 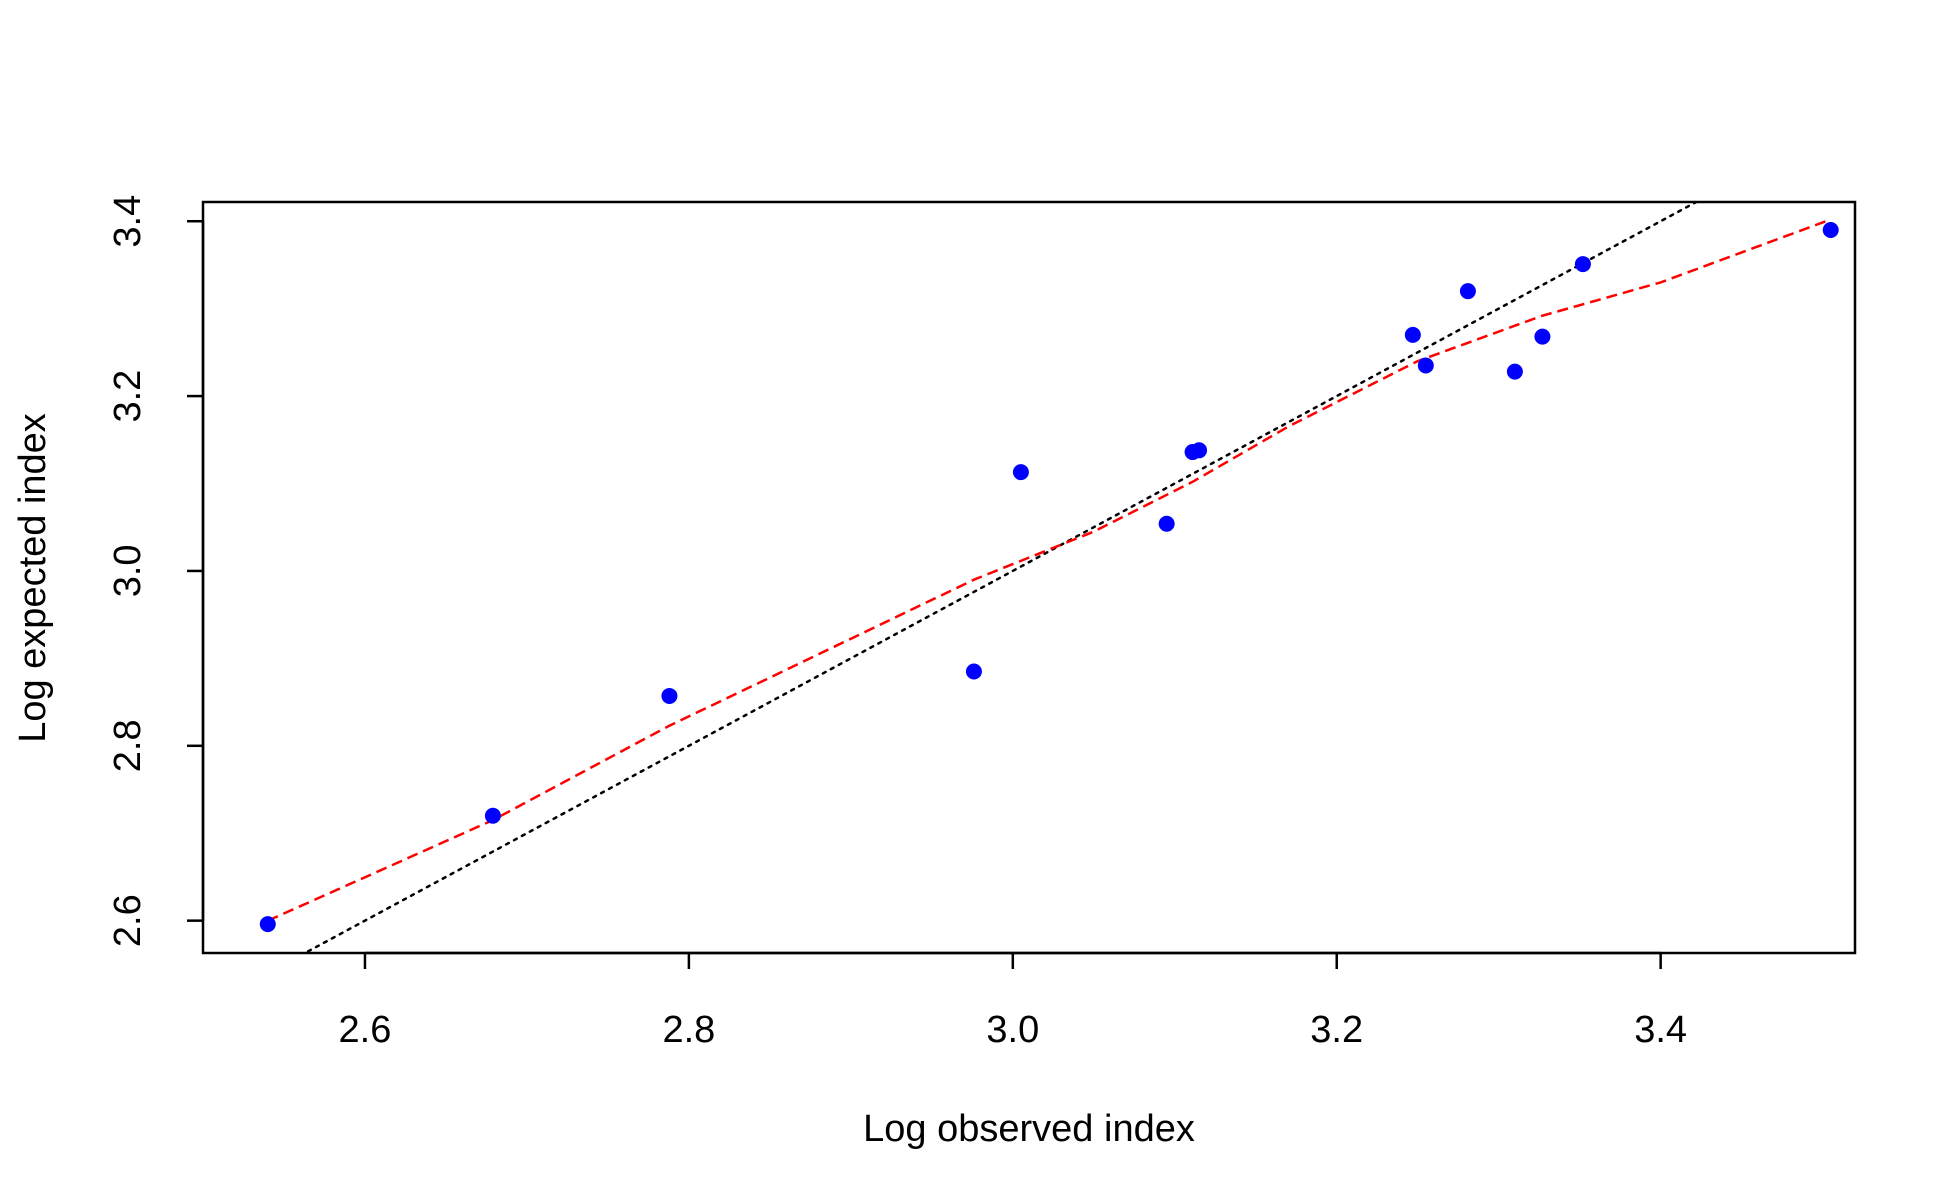 What do you see at coordinates (688, 1030) in the screenshot?
I see `x-tick-label: 2.8` at bounding box center [688, 1030].